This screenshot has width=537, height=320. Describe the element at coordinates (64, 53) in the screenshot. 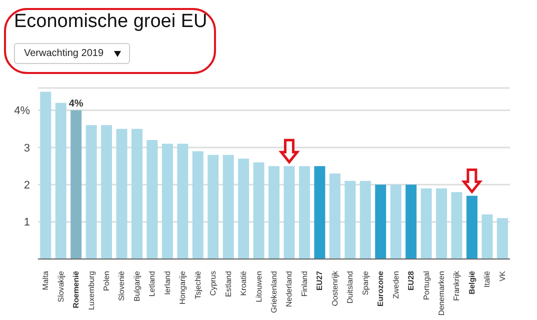

I see `chart-subtitle: Verwachting 2019` at that location.